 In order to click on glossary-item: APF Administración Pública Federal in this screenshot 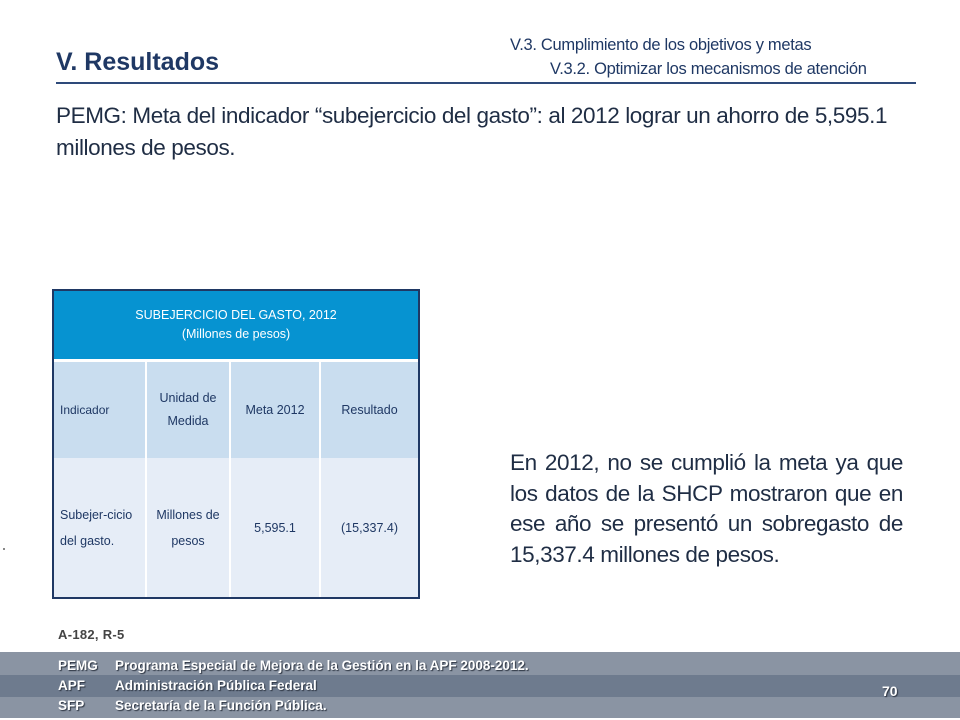, I will do `click(293, 686)`.